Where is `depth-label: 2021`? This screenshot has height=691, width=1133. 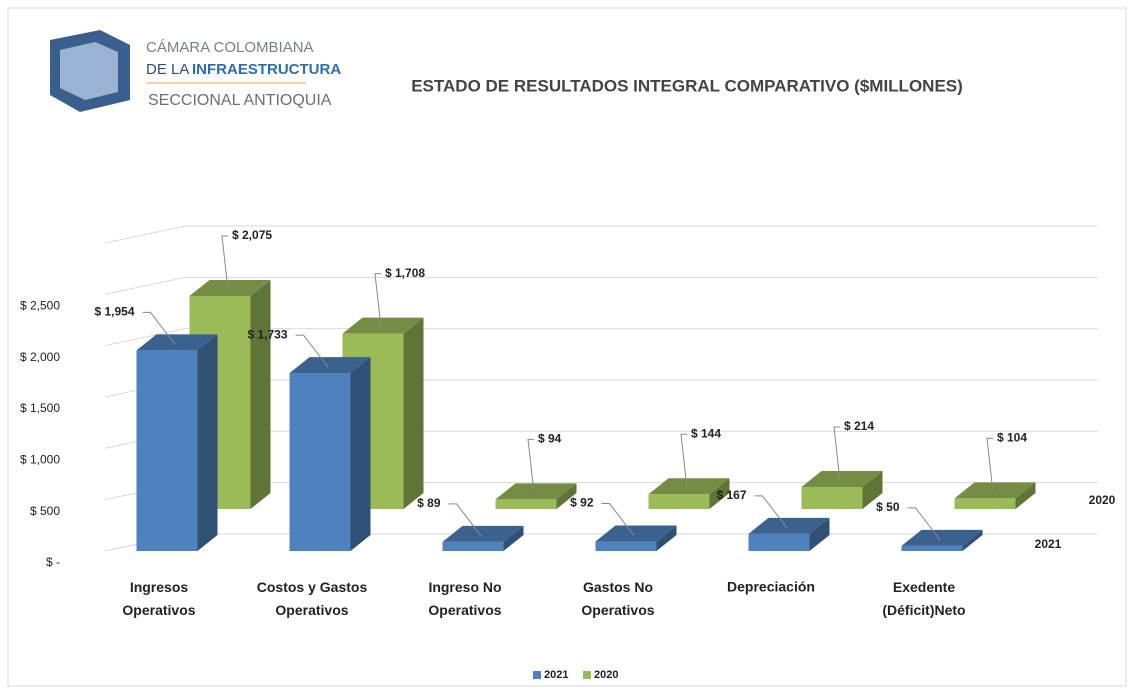
depth-label: 2021 is located at coordinates (1048, 544).